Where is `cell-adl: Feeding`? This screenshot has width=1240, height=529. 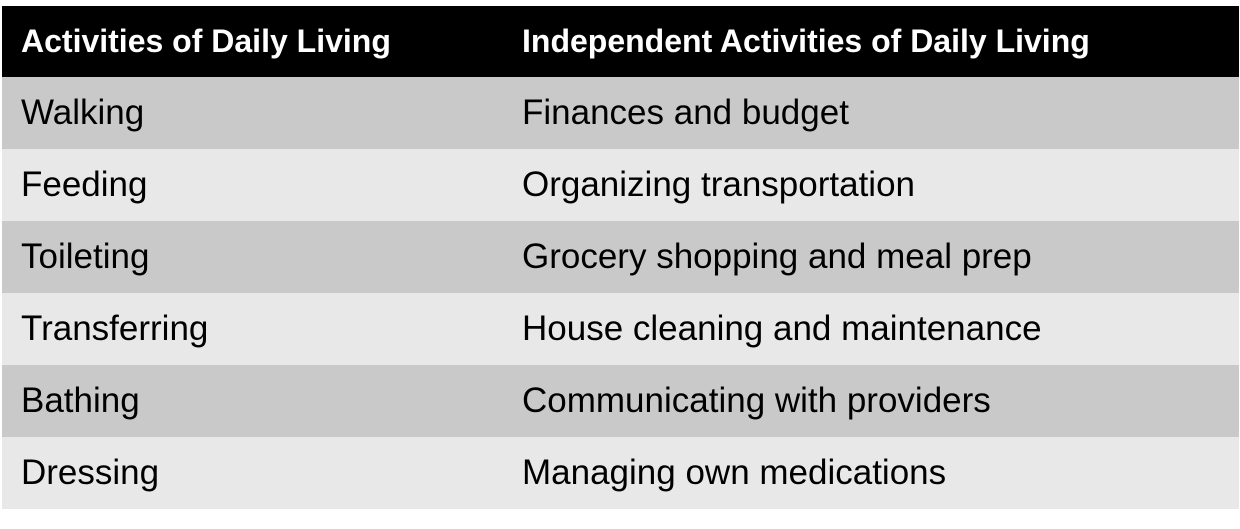
cell-adl: Feeding is located at coordinates (84, 184).